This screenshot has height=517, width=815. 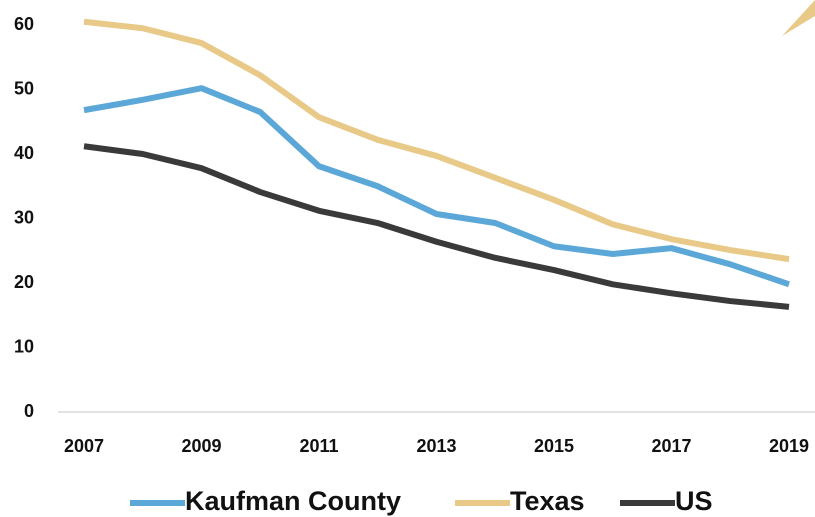 I want to click on legend-label: Kaufman County, so click(x=293, y=501).